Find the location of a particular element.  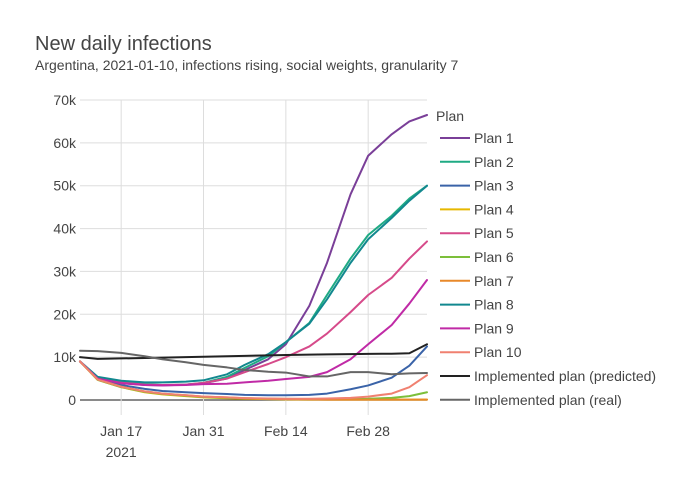

y-tick-label: 40k is located at coordinates (65, 229).